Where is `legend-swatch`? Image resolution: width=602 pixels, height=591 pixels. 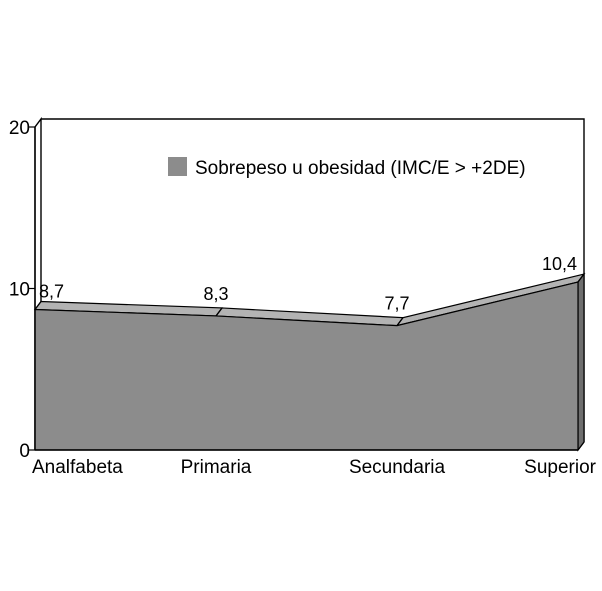 legend-swatch is located at coordinates (177, 166).